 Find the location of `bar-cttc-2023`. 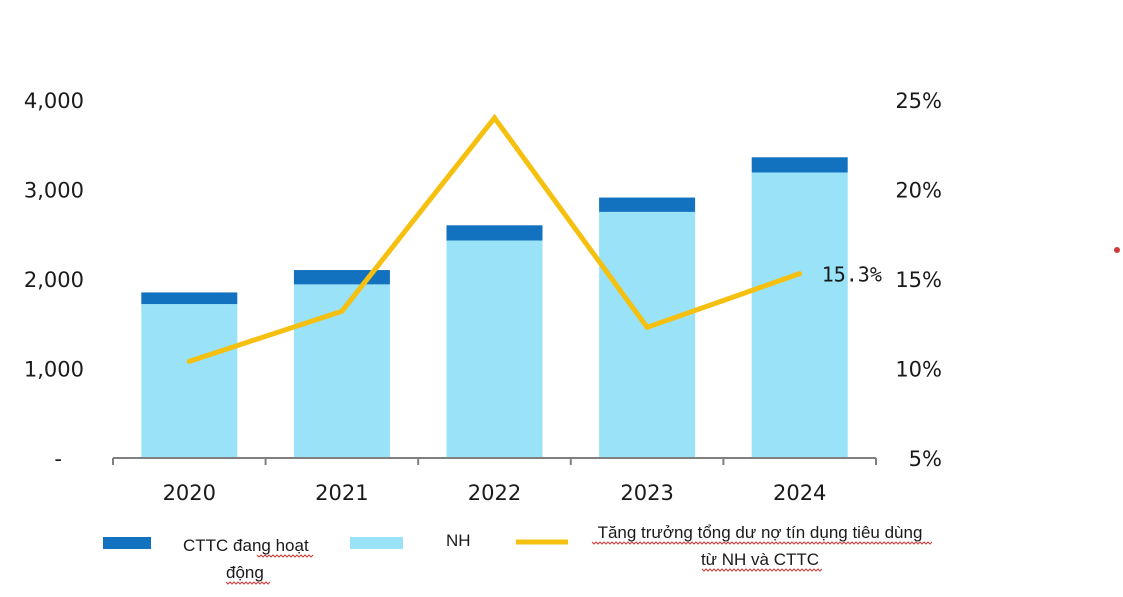

bar-cttc-2023 is located at coordinates (647, 204).